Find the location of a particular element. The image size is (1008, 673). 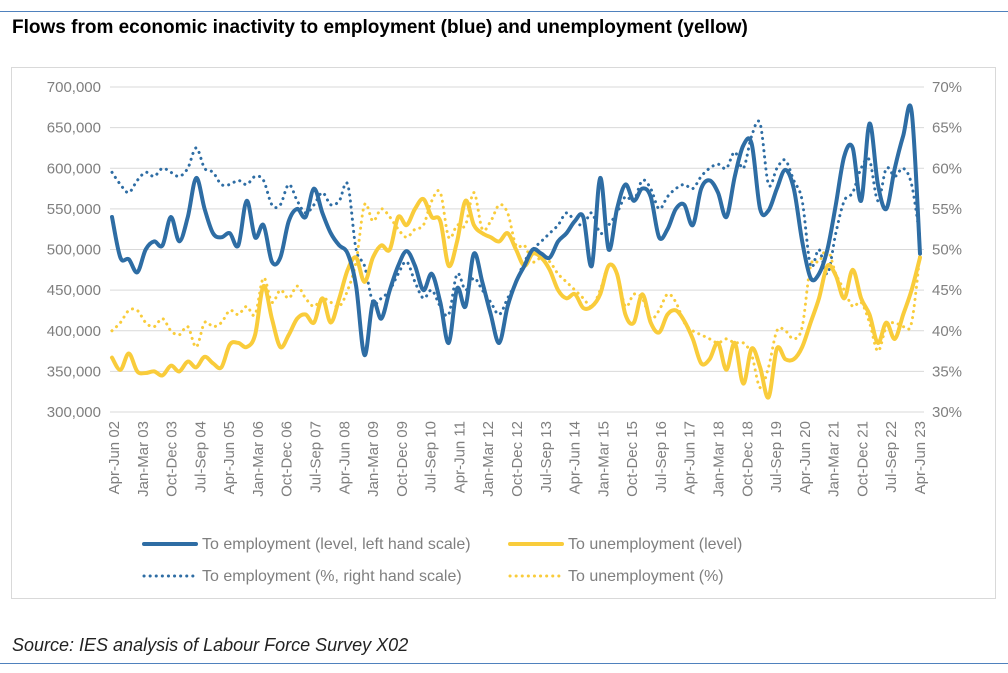

x-tick-label: Apr-Jun 11 is located at coordinates (459, 457).